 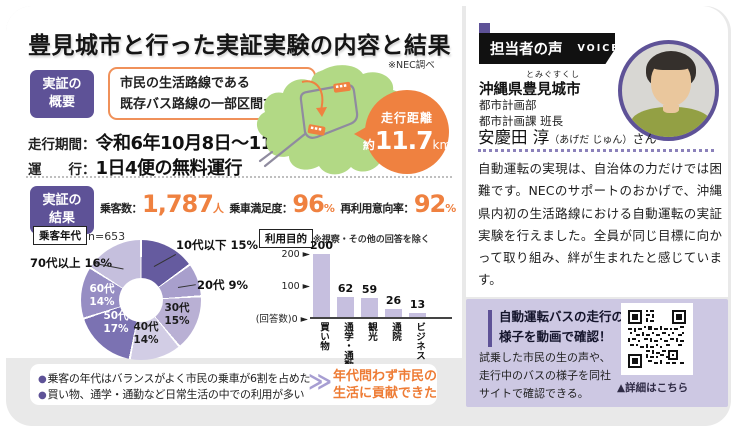 I want to click on purpose-chart-title: 利用目的, so click(x=286, y=238).